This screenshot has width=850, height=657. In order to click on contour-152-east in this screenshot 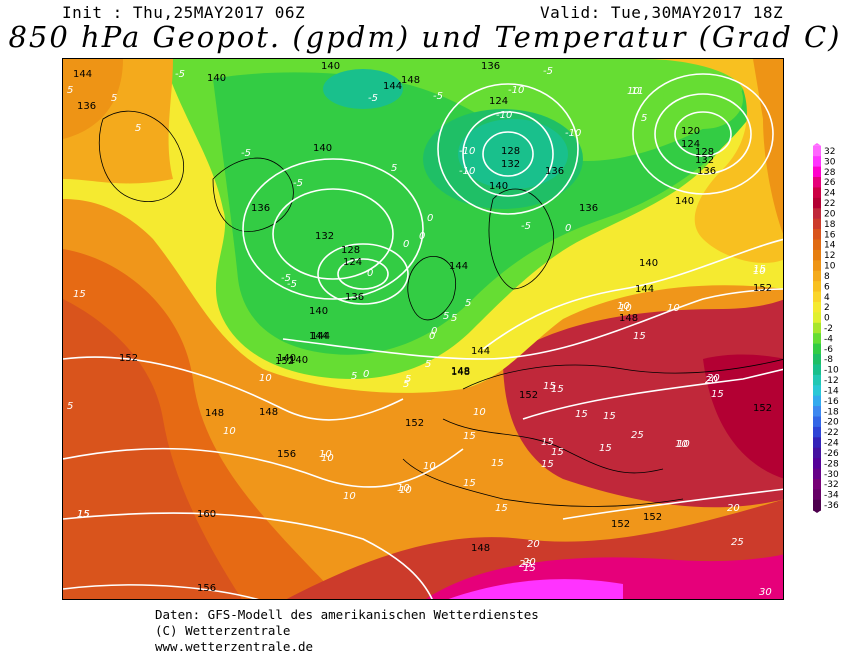, I will do `click(652, 394)`.